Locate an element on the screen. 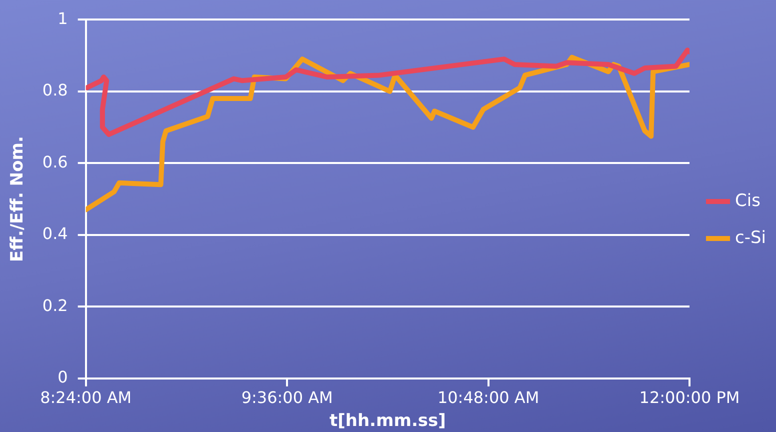 This screenshot has height=432, width=776. y-tick-label: 0 is located at coordinates (63, 377).